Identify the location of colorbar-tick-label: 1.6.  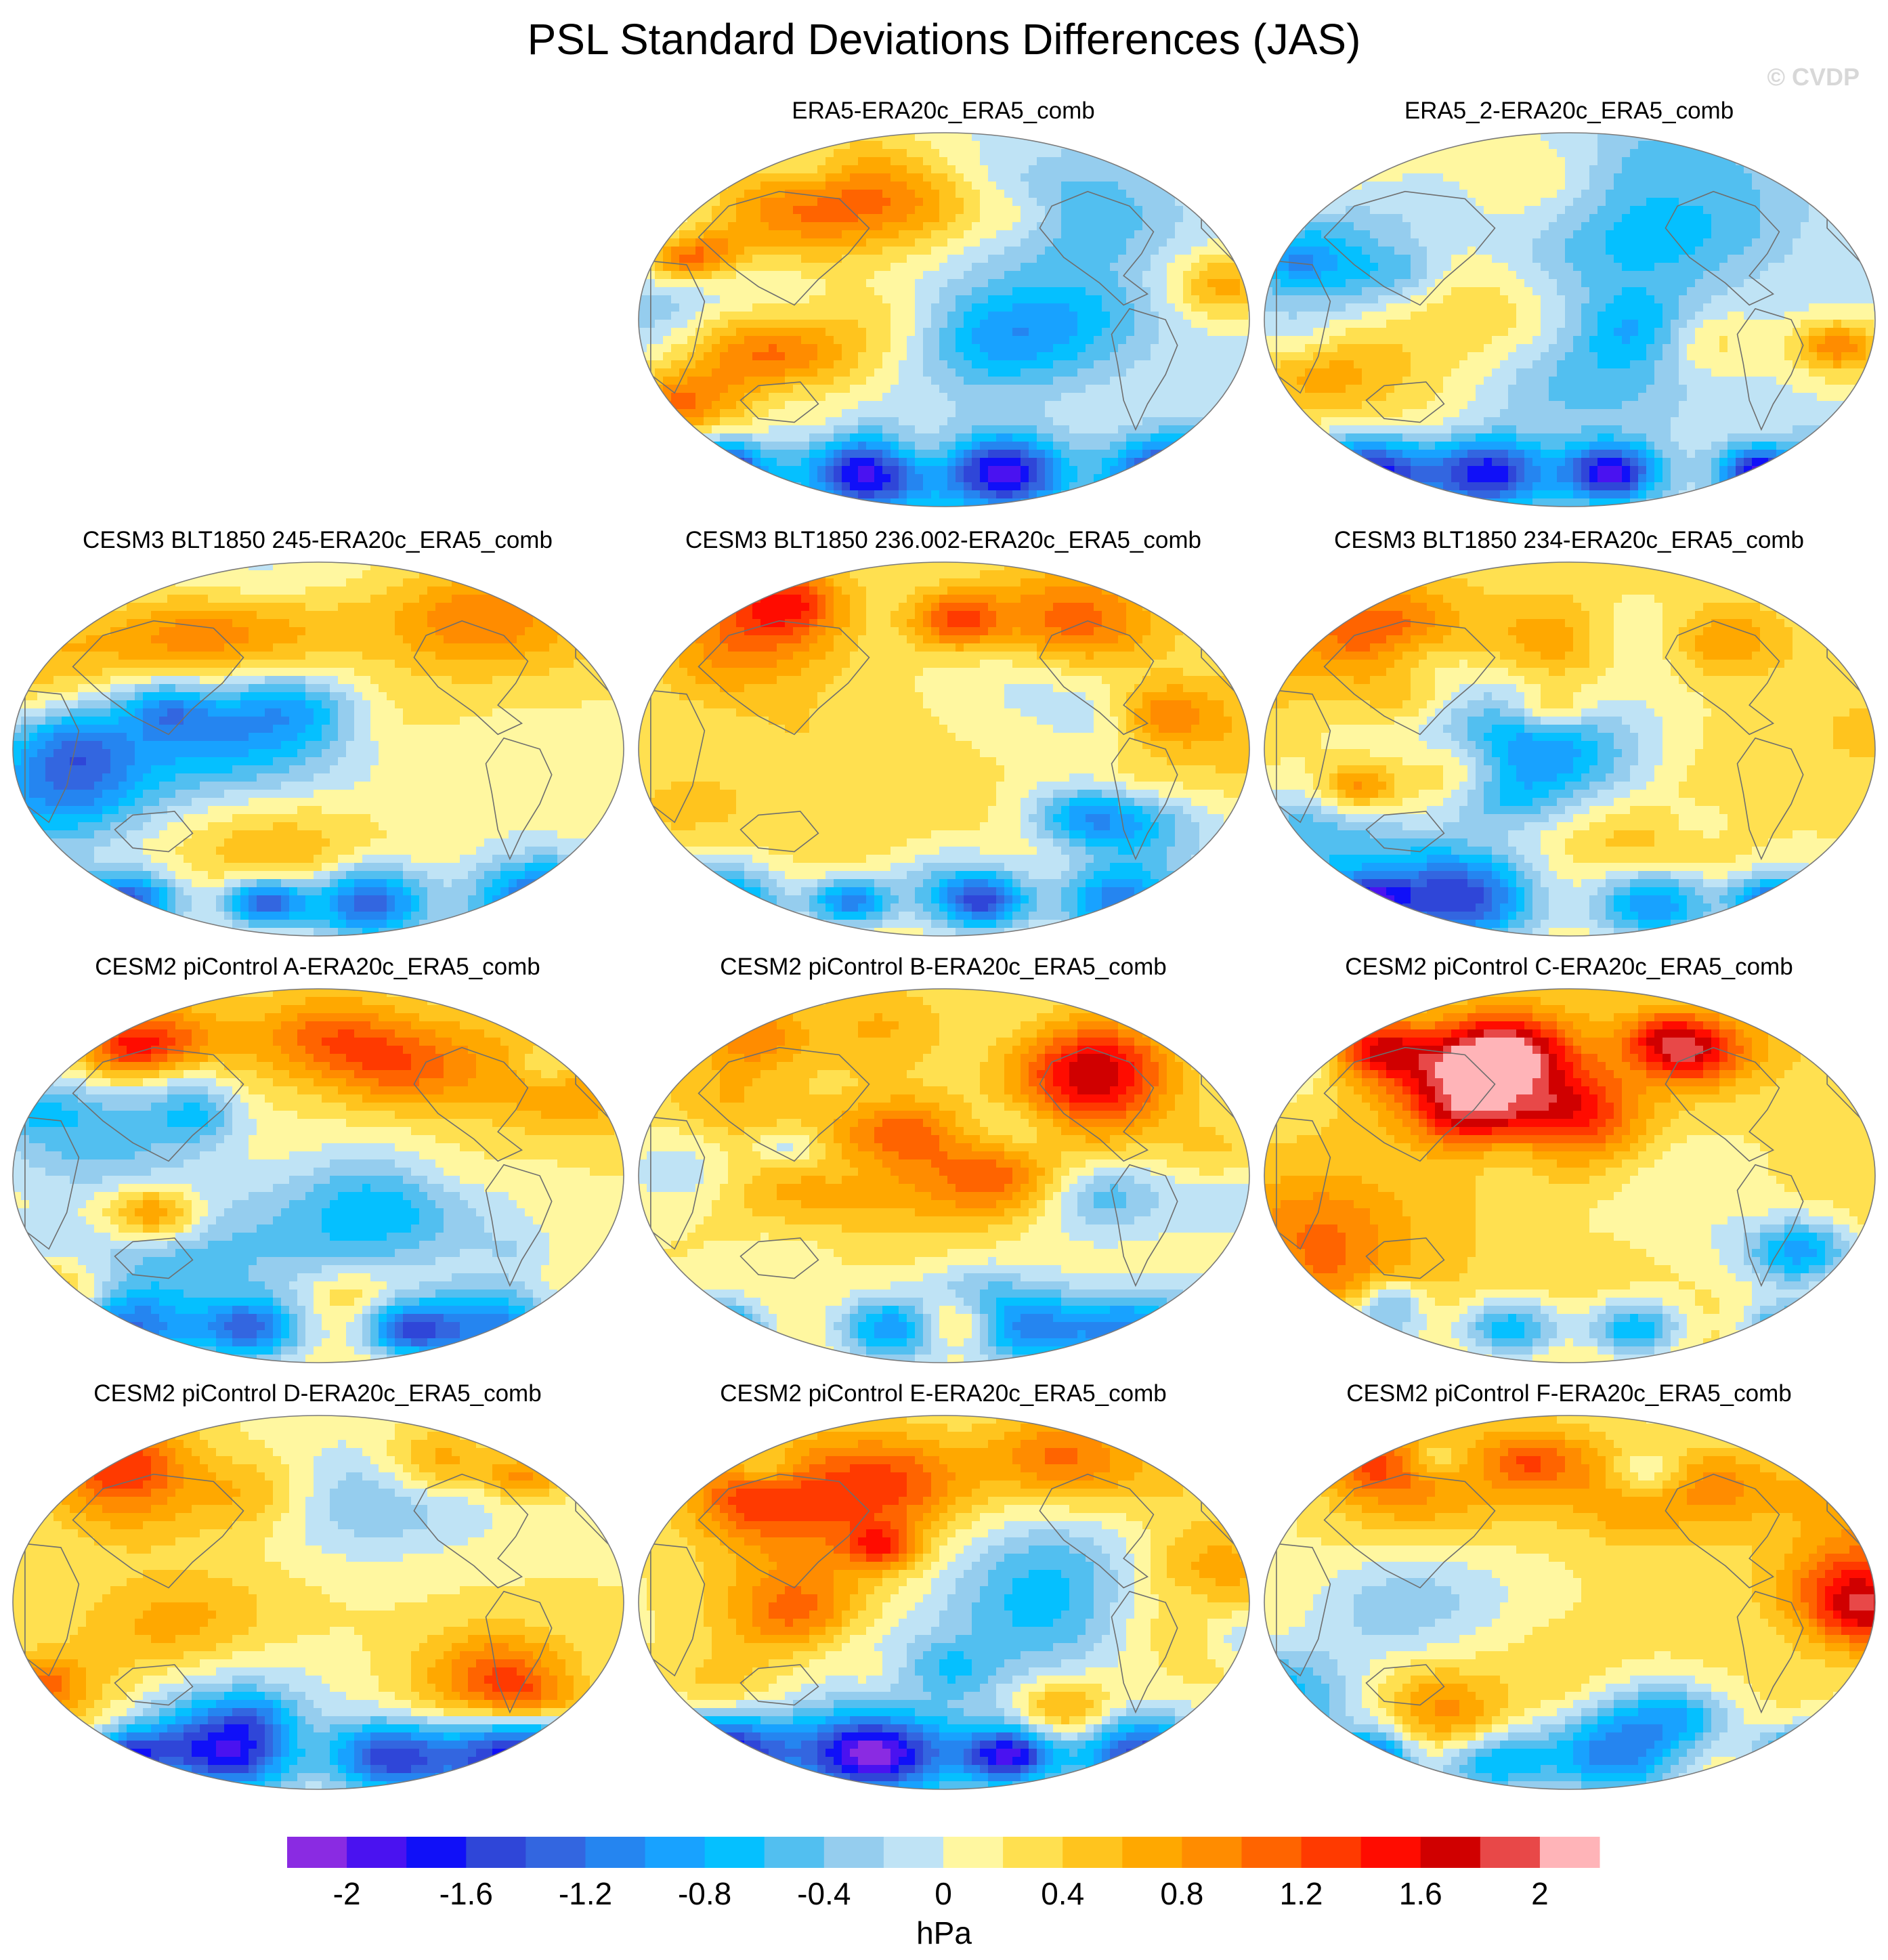
(1420, 1893).